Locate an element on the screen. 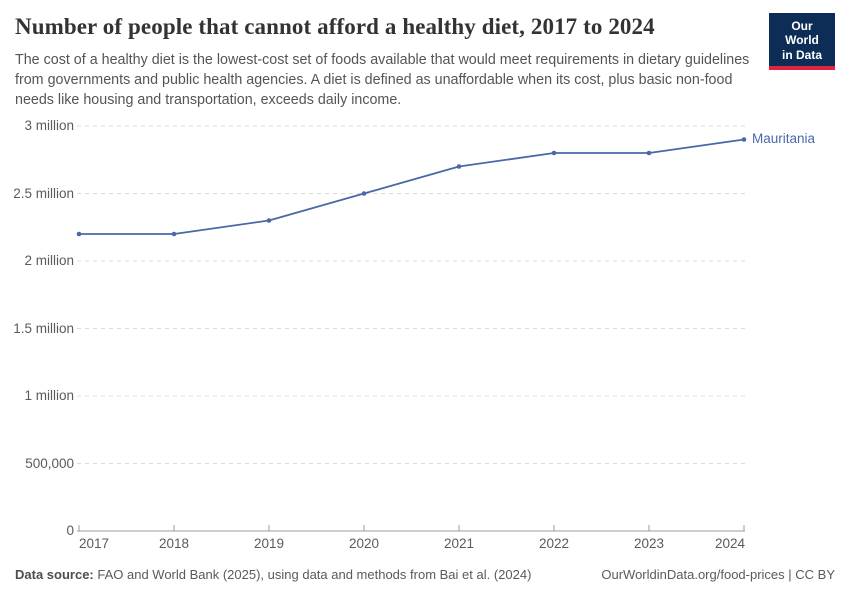  y-axis-tick-label: 1.5 million is located at coordinates (43, 328).